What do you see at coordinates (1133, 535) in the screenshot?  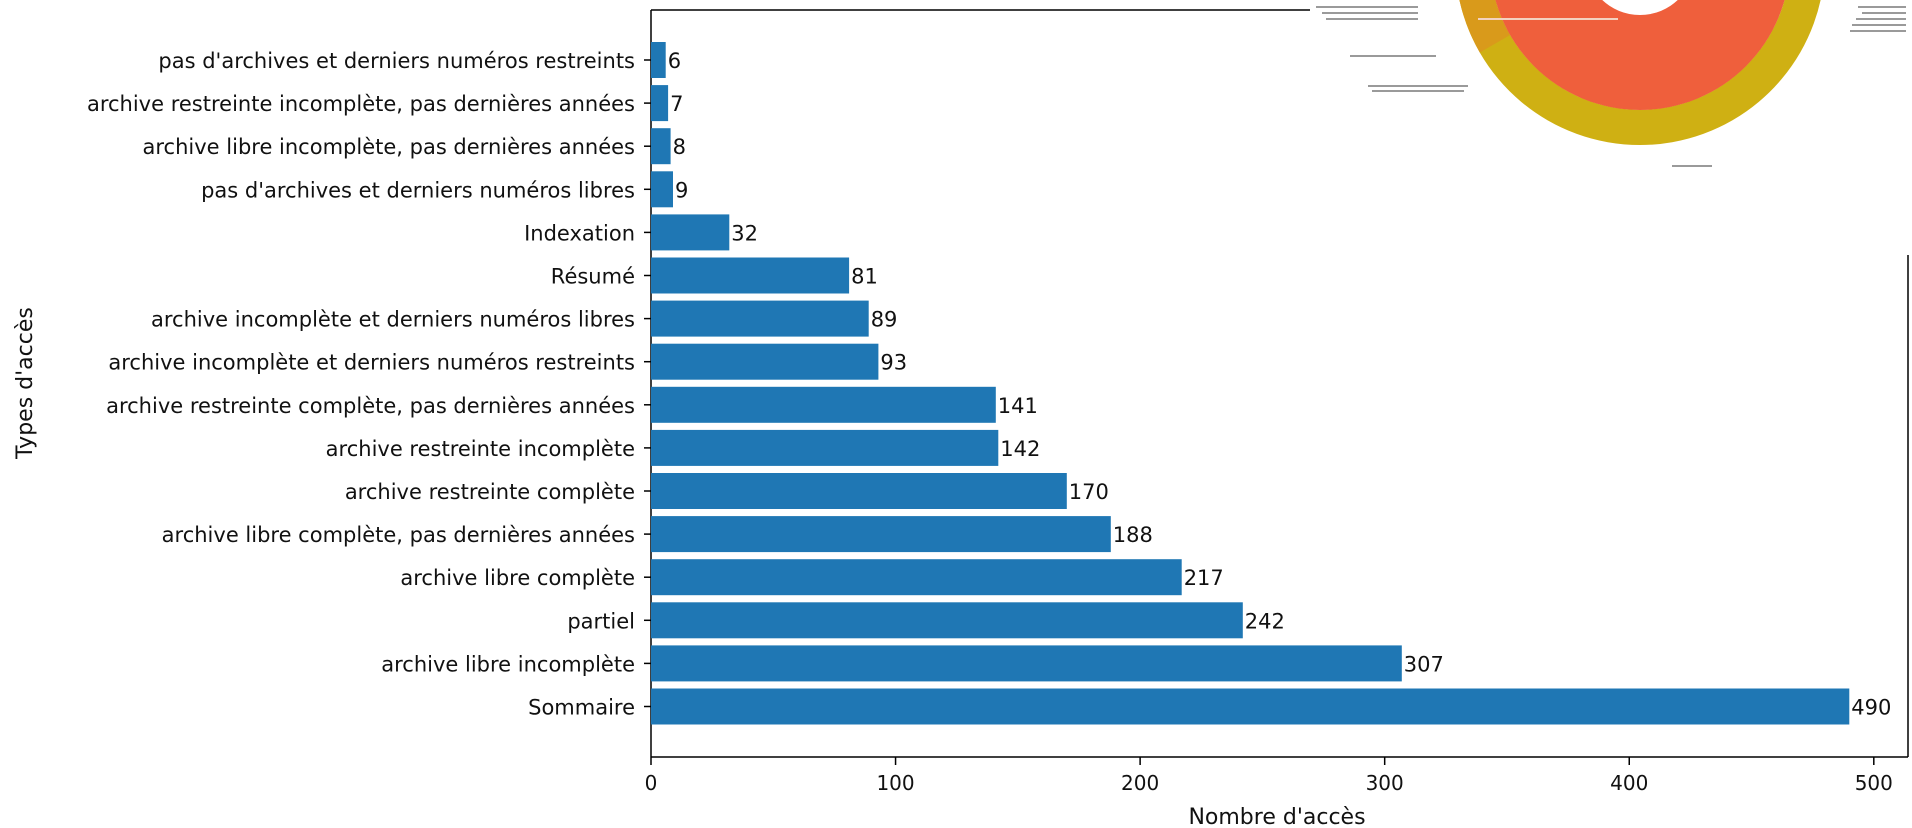 I see `value-label: 188` at bounding box center [1133, 535].